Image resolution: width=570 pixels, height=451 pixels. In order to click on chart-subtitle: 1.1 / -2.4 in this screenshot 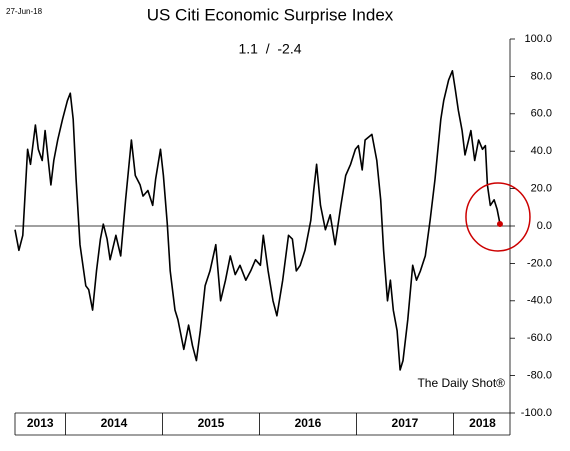, I will do `click(269, 49)`.